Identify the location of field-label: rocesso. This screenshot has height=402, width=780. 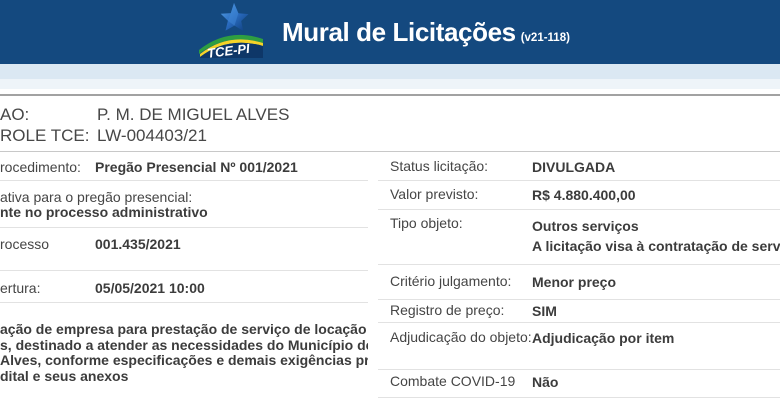
(25, 244).